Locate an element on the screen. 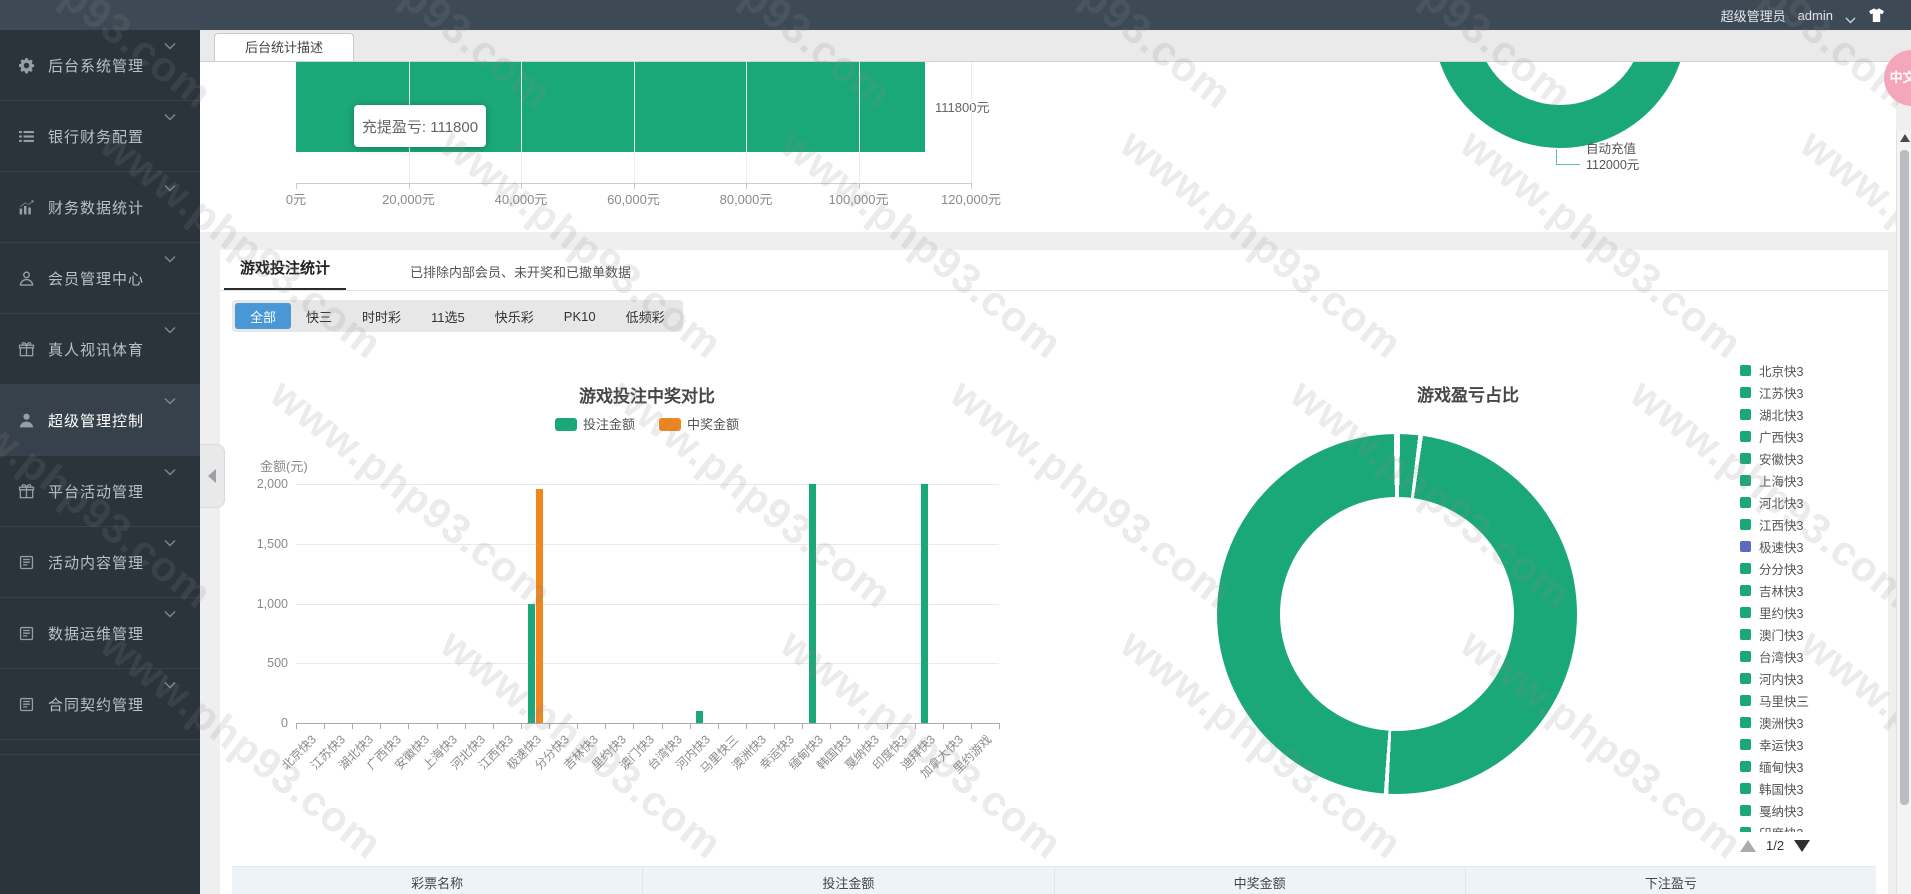 This screenshot has width=1911, height=894. sidebar-item: 活动内容管理 is located at coordinates (100, 562).